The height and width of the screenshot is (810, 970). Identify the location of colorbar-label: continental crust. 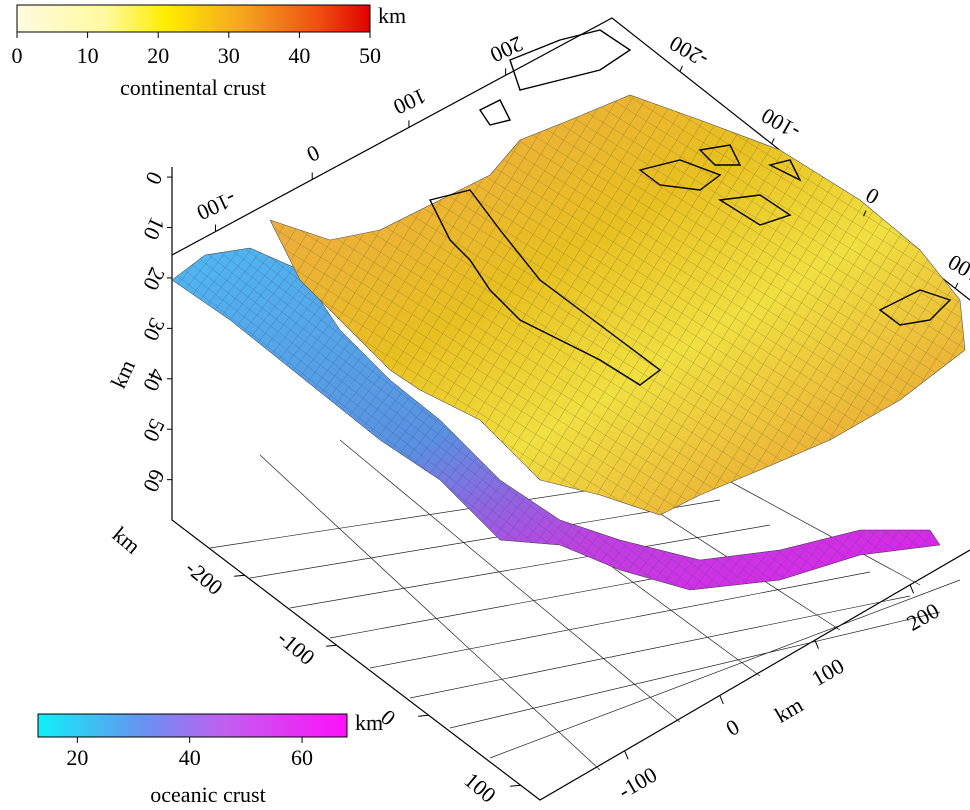
(193, 87).